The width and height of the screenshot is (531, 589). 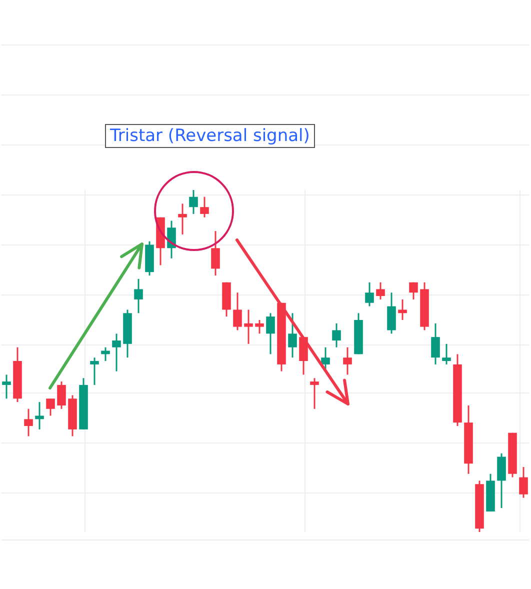 What do you see at coordinates (210, 136) in the screenshot?
I see `text: Tristar (Reversal signal)` at bounding box center [210, 136].